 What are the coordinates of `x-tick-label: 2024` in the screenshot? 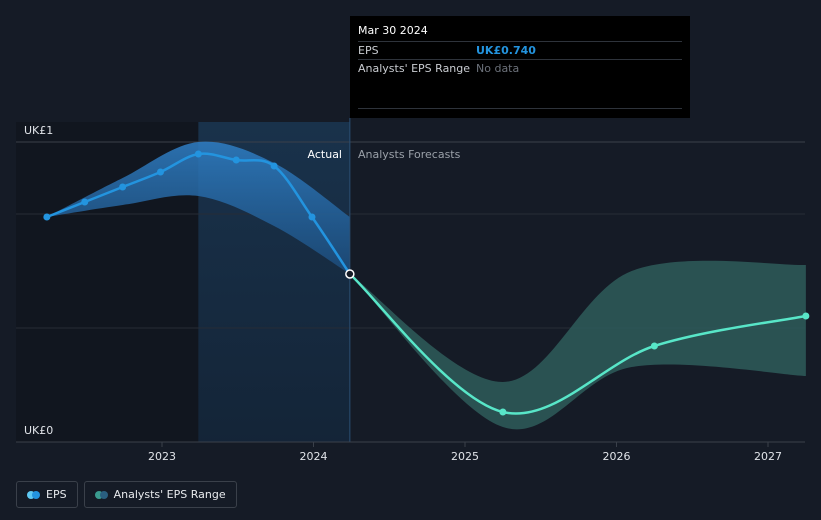 It's located at (314, 456).